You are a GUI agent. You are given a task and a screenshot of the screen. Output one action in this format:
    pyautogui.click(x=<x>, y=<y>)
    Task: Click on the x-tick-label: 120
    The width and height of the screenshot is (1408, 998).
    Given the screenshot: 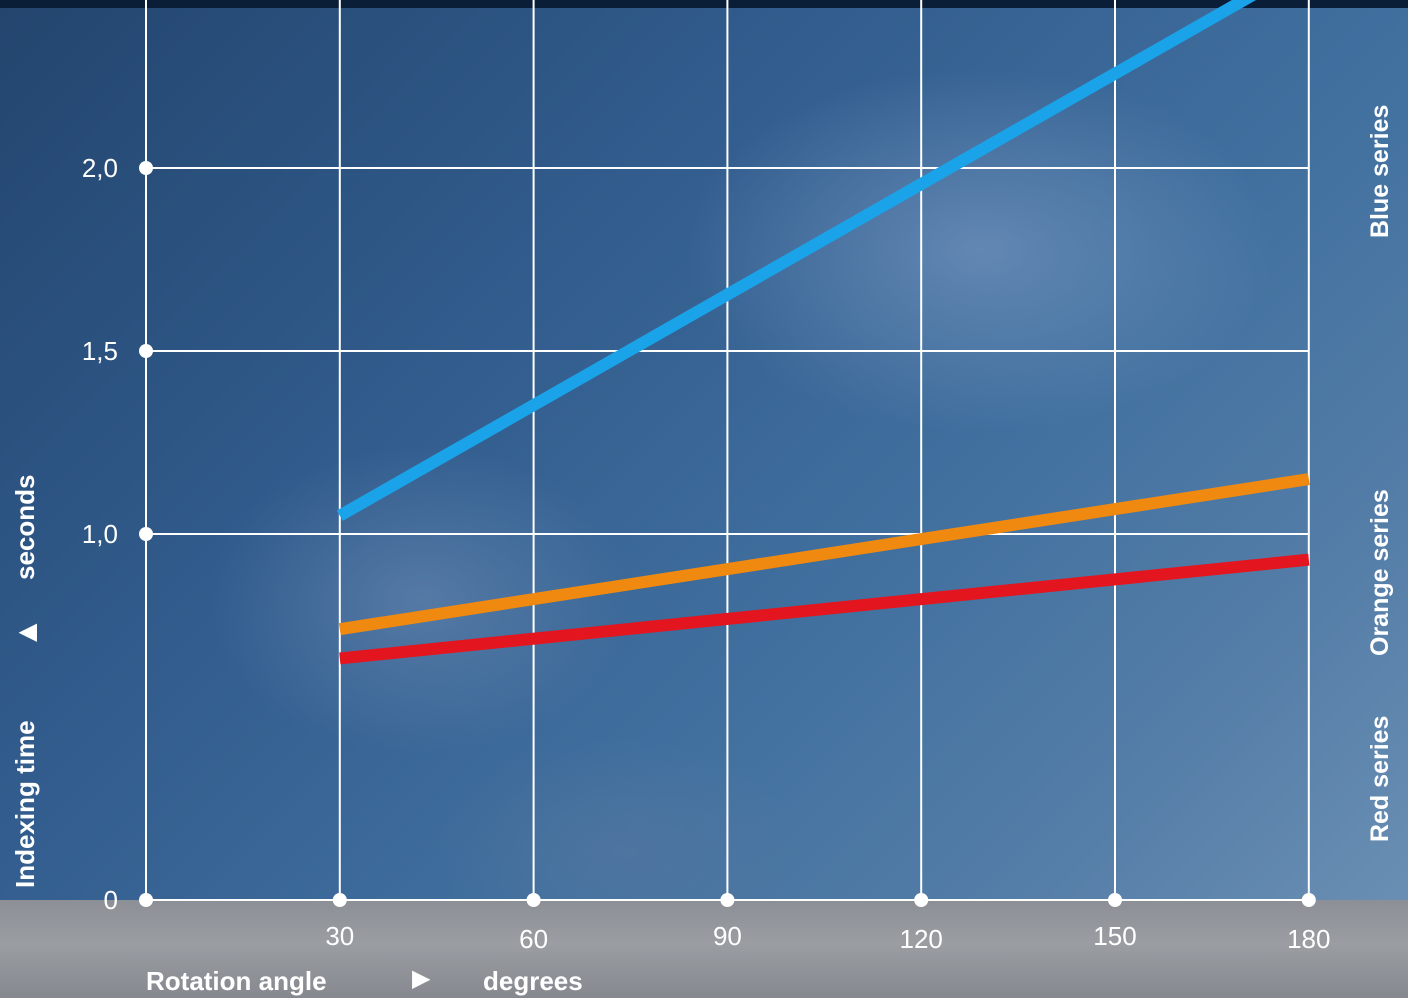 What is the action you would take?
    pyautogui.click(x=921, y=939)
    